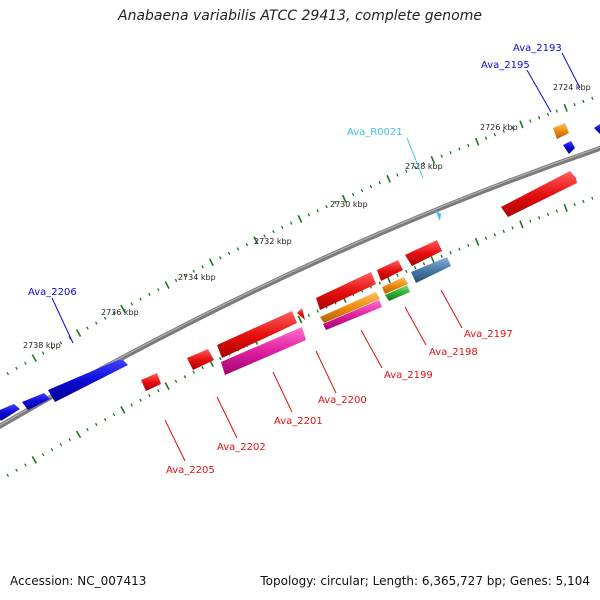 The image size is (600, 600). Describe the element at coordinates (64, 390) in the screenshot. I see `gene-ava-2206-arrows` at that location.